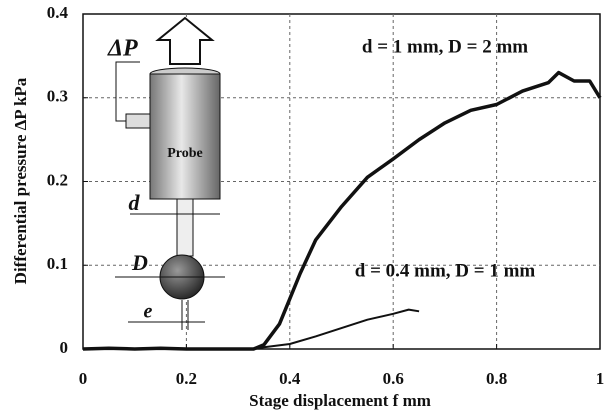 Image resolution: width=608 pixels, height=416 pixels. What do you see at coordinates (57, 179) in the screenshot?
I see `y-tick-label: 0.2` at bounding box center [57, 179].